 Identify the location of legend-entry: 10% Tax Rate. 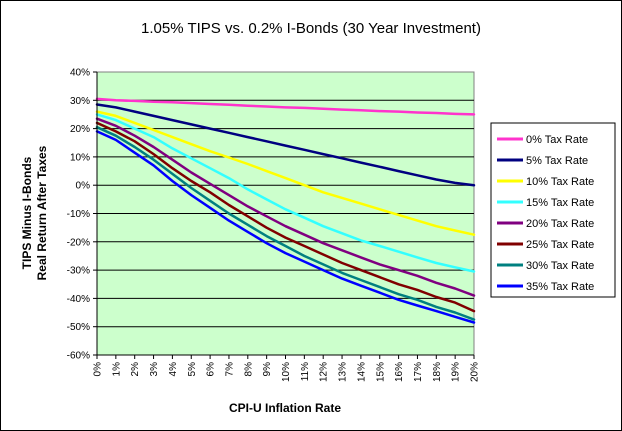
(560, 182).